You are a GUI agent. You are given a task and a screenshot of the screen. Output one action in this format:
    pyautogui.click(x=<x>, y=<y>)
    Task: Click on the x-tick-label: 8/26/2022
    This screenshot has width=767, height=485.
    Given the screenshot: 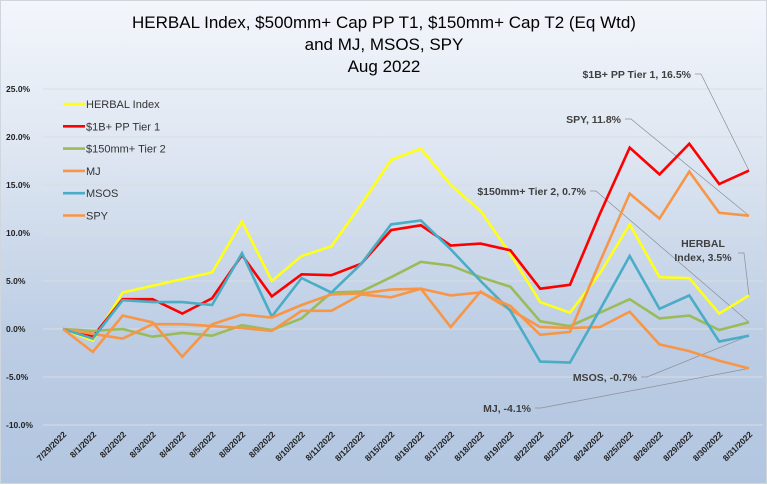 What is the action you would take?
    pyautogui.click(x=648, y=446)
    